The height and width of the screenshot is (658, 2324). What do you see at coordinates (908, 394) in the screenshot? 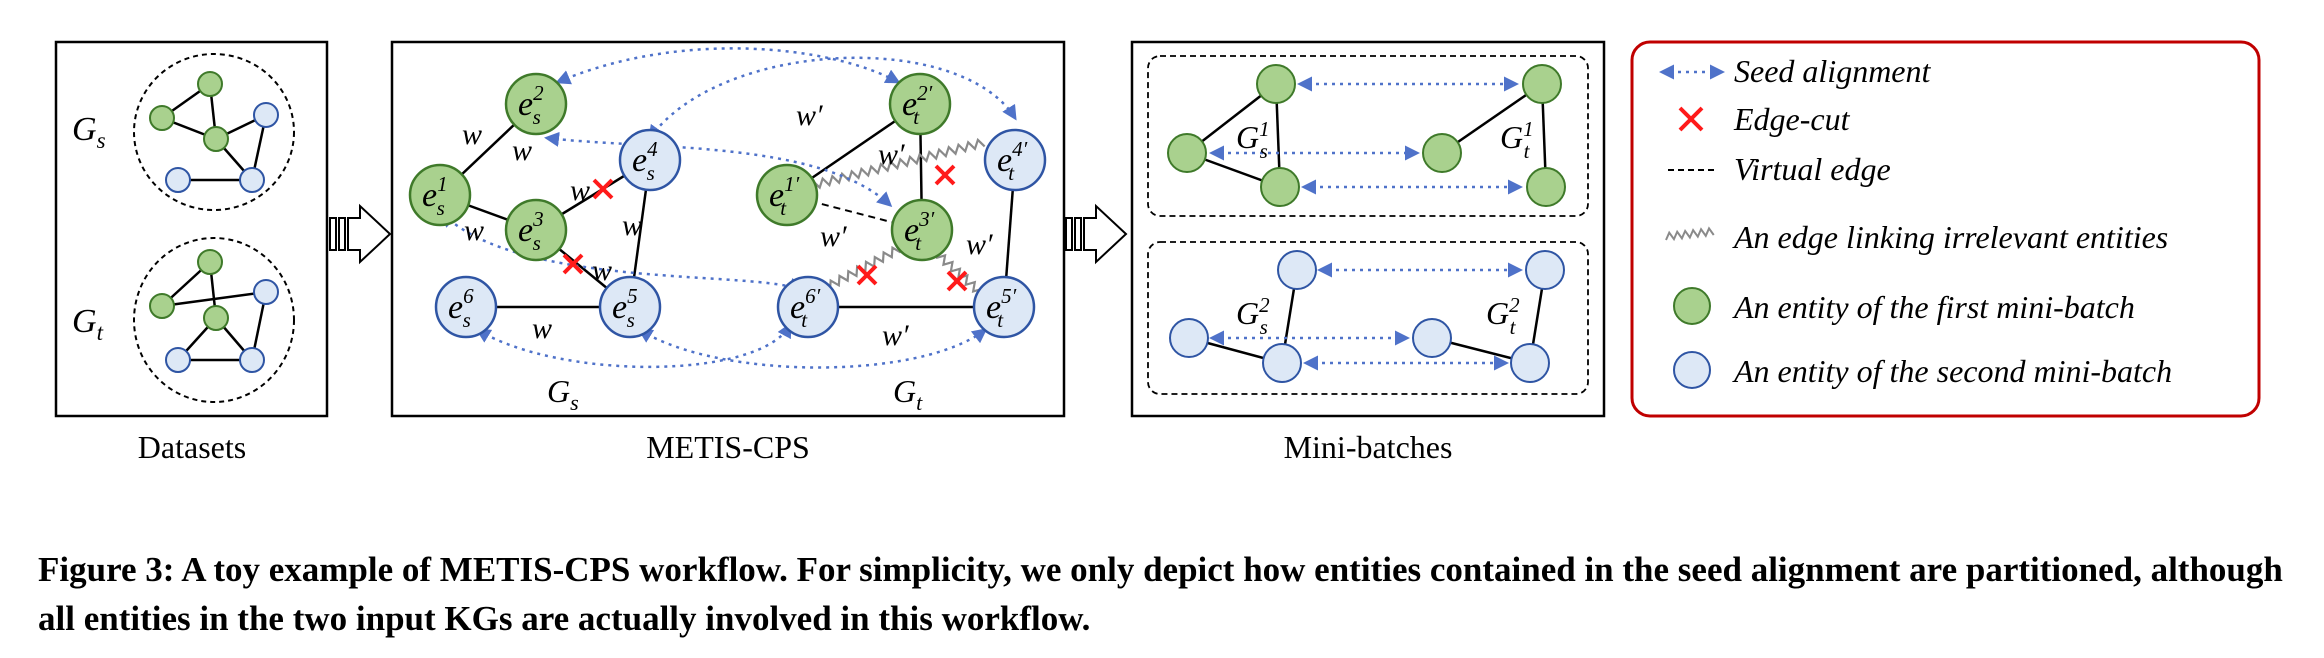
I see `metis-gt-label: Gt` at bounding box center [908, 394].